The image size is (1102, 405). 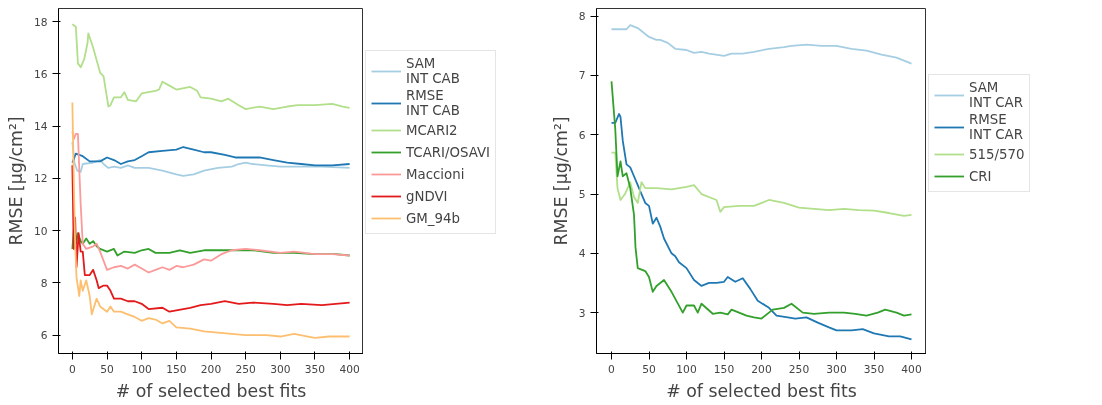 What do you see at coordinates (448, 152) in the screenshot?
I see `legend-label: TCARI/OSAVI` at bounding box center [448, 152].